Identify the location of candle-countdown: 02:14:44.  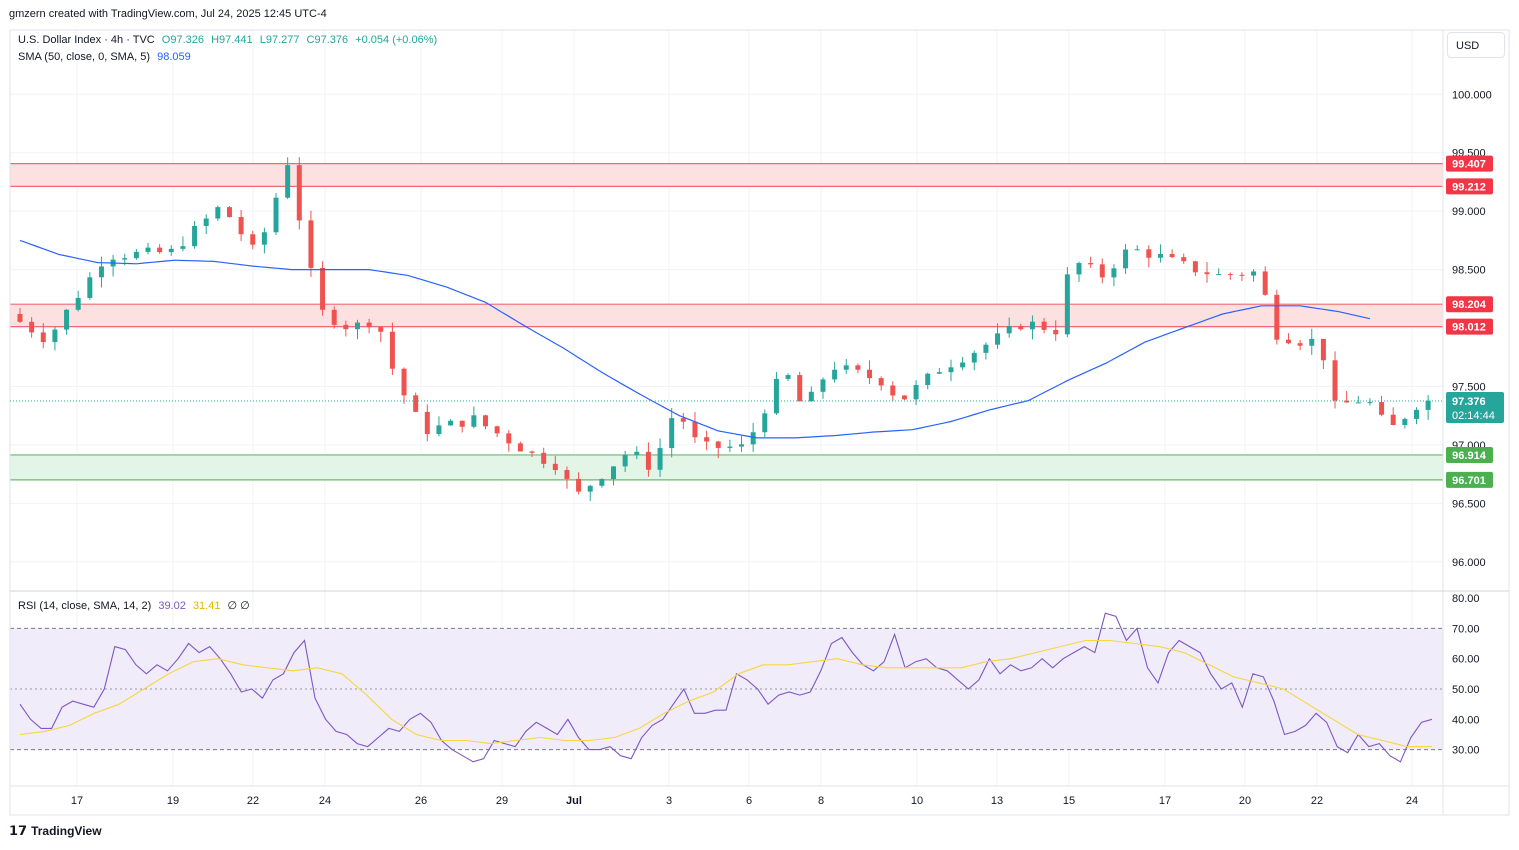
(1473, 416).